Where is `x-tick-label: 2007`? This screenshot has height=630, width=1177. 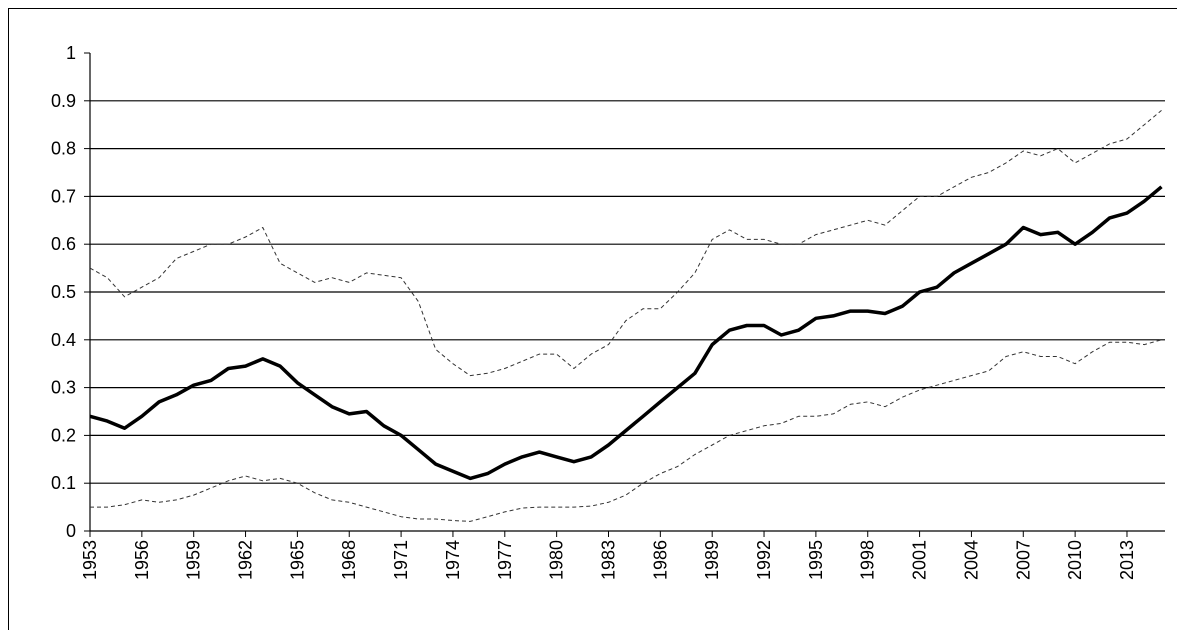
x-tick-label: 2007 is located at coordinates (1023, 560).